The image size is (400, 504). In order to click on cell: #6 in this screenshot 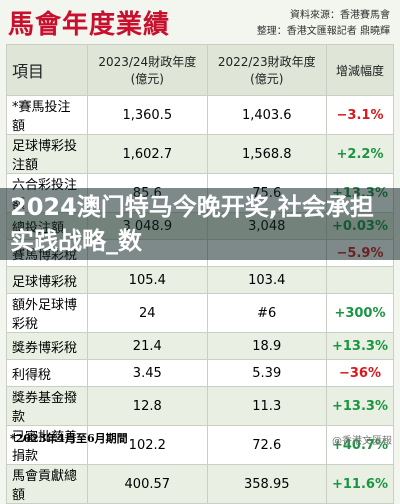, I will do `click(266, 313)`.